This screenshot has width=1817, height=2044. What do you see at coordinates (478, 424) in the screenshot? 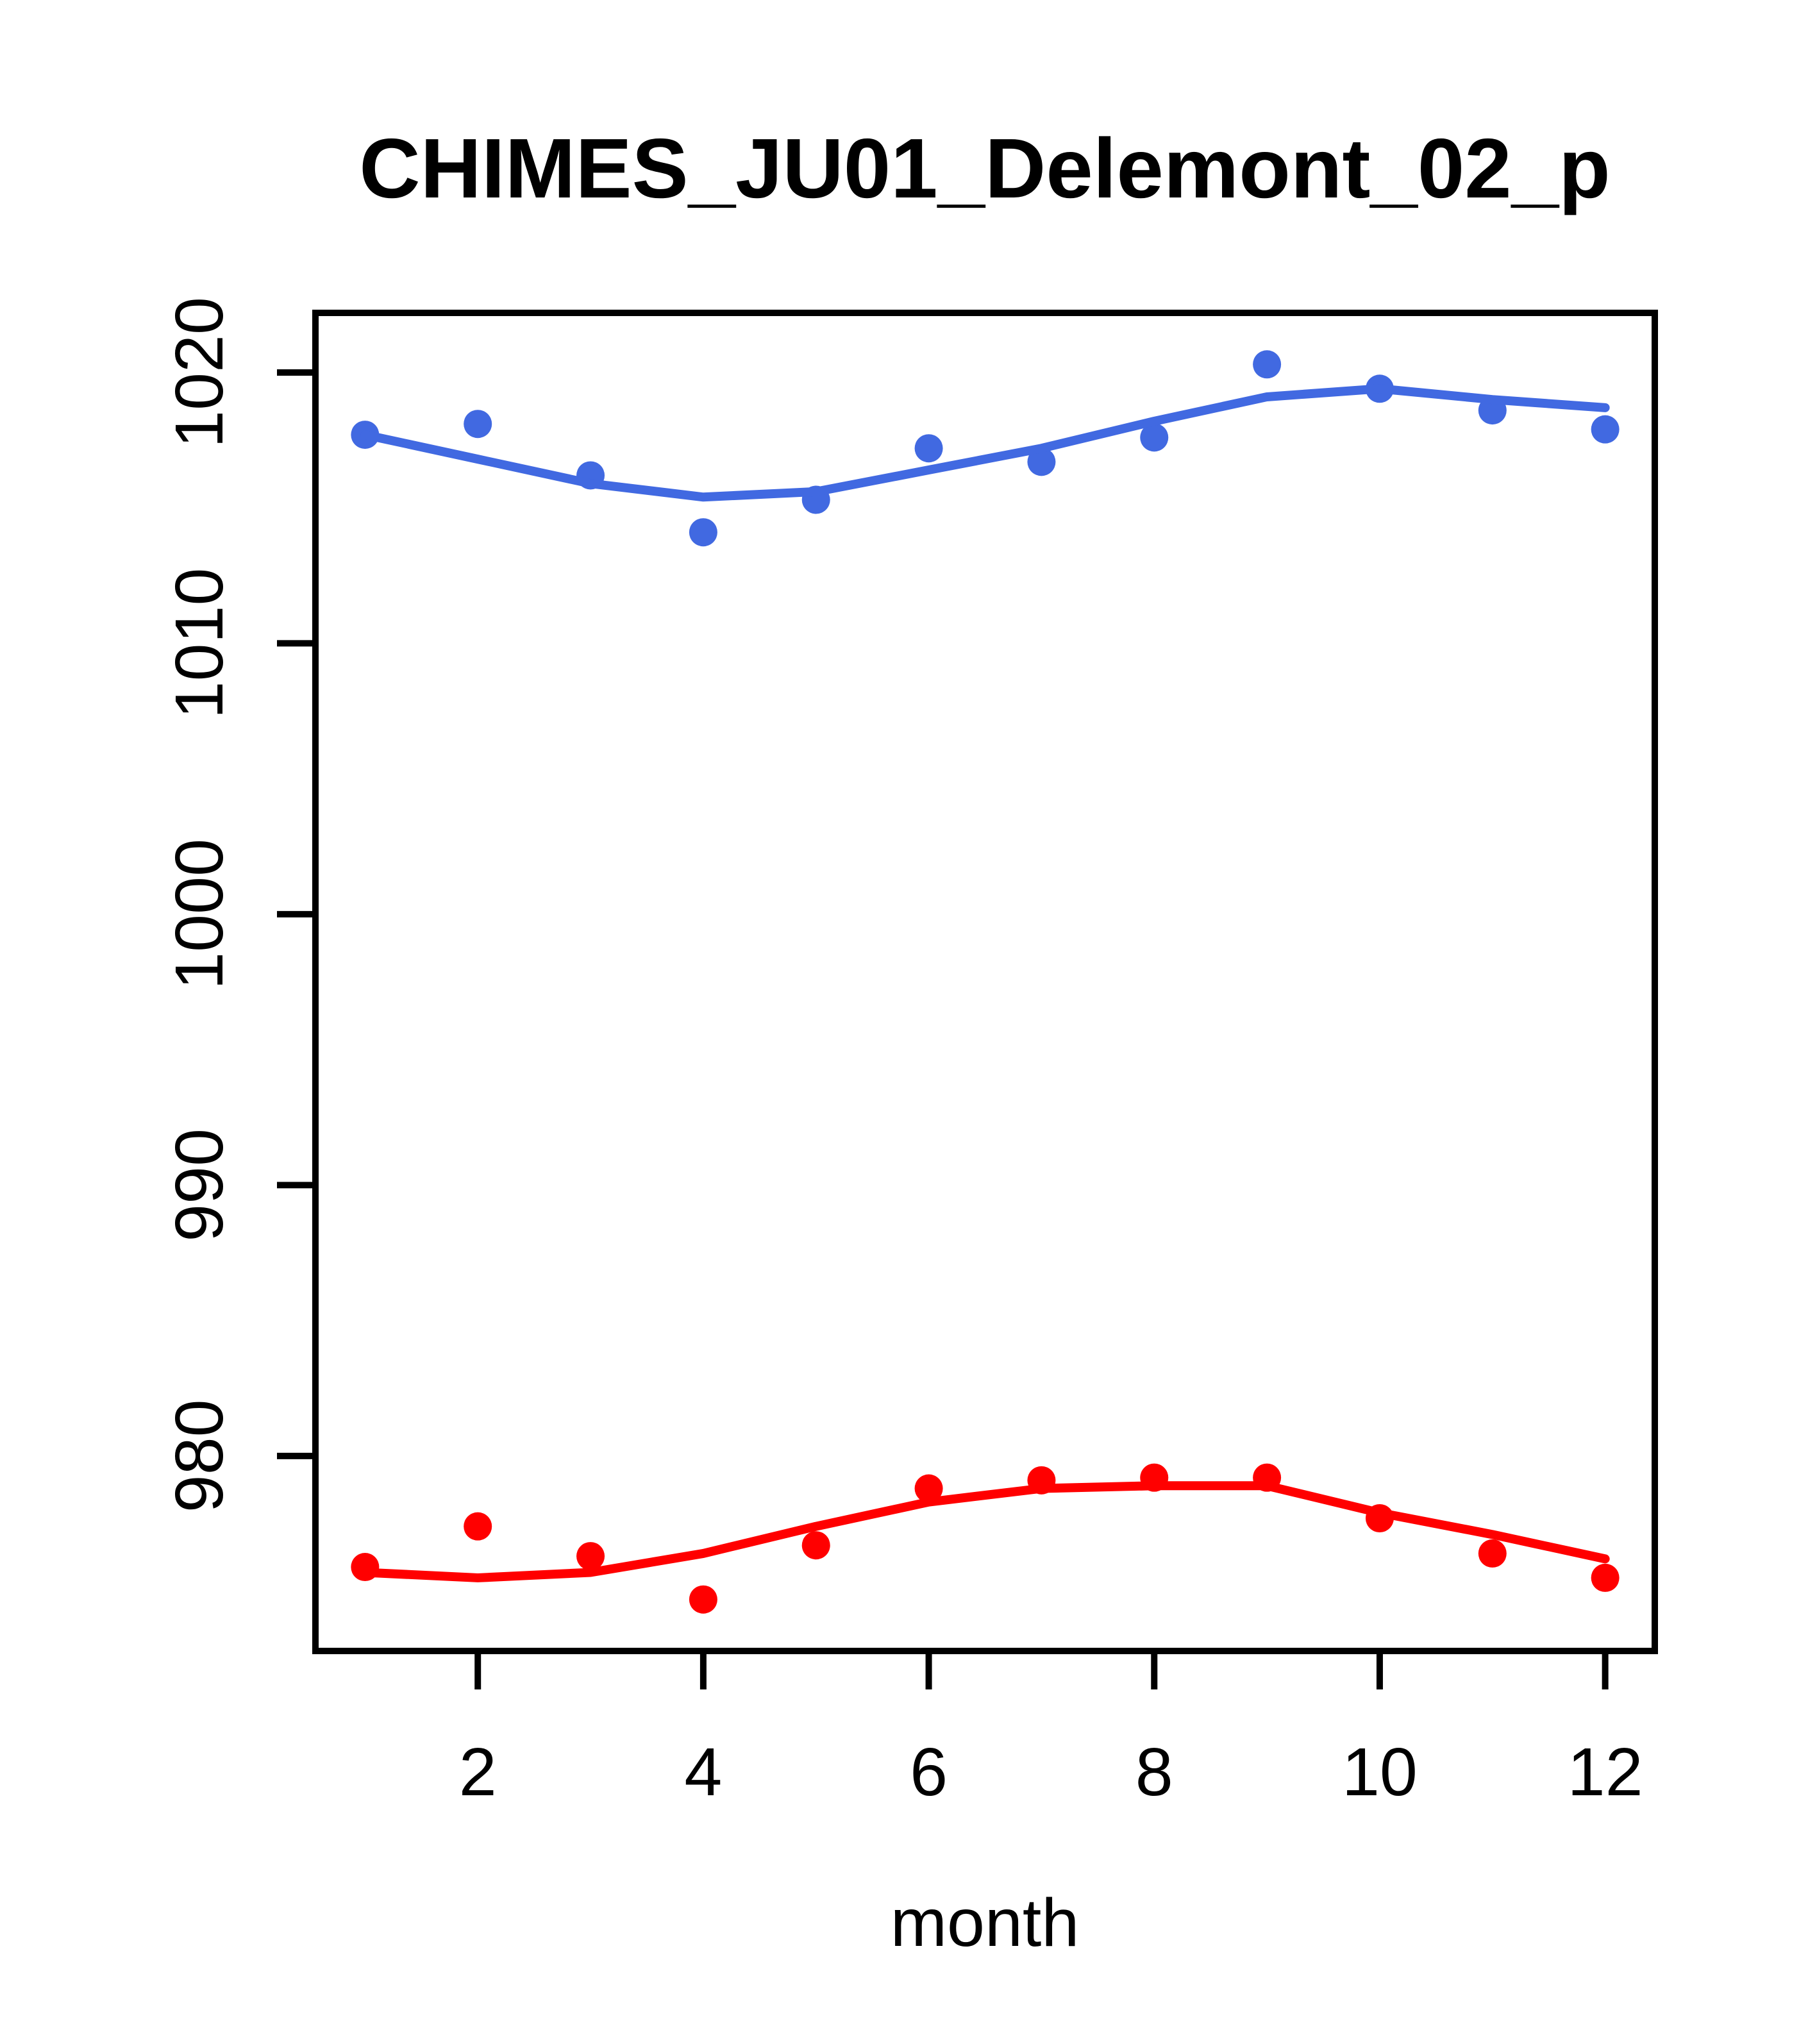
I see `upper-point-m2` at bounding box center [478, 424].